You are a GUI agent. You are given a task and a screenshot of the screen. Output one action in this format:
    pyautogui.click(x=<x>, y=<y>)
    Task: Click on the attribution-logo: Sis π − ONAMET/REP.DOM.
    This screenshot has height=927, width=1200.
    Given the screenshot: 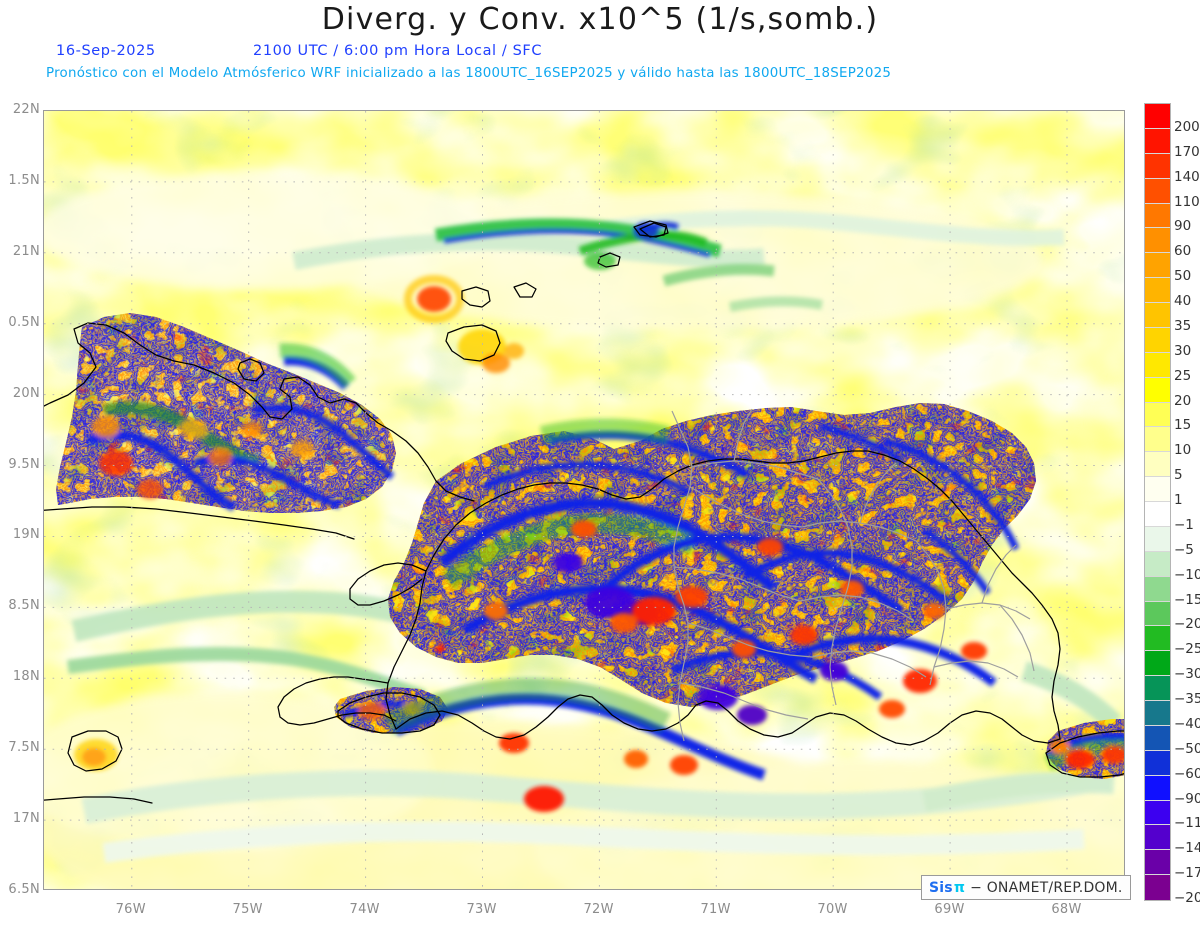 What is the action you would take?
    pyautogui.click(x=1026, y=887)
    